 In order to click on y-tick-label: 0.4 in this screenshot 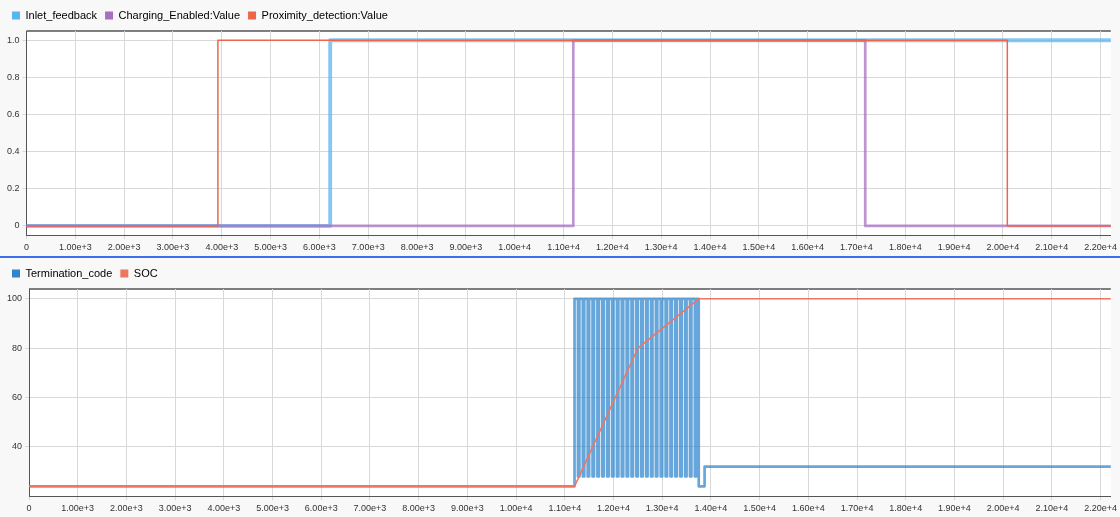, I will do `click(13, 151)`.